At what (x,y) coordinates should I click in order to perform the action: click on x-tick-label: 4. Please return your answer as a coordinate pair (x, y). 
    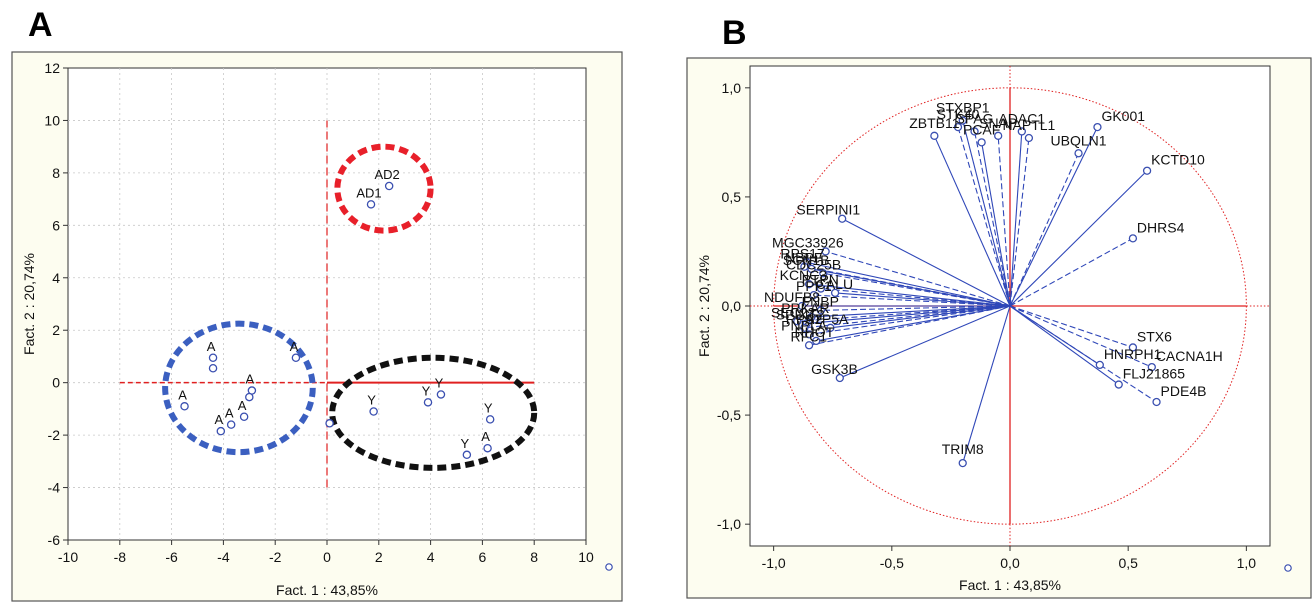
    Looking at the image, I should click on (431, 557).